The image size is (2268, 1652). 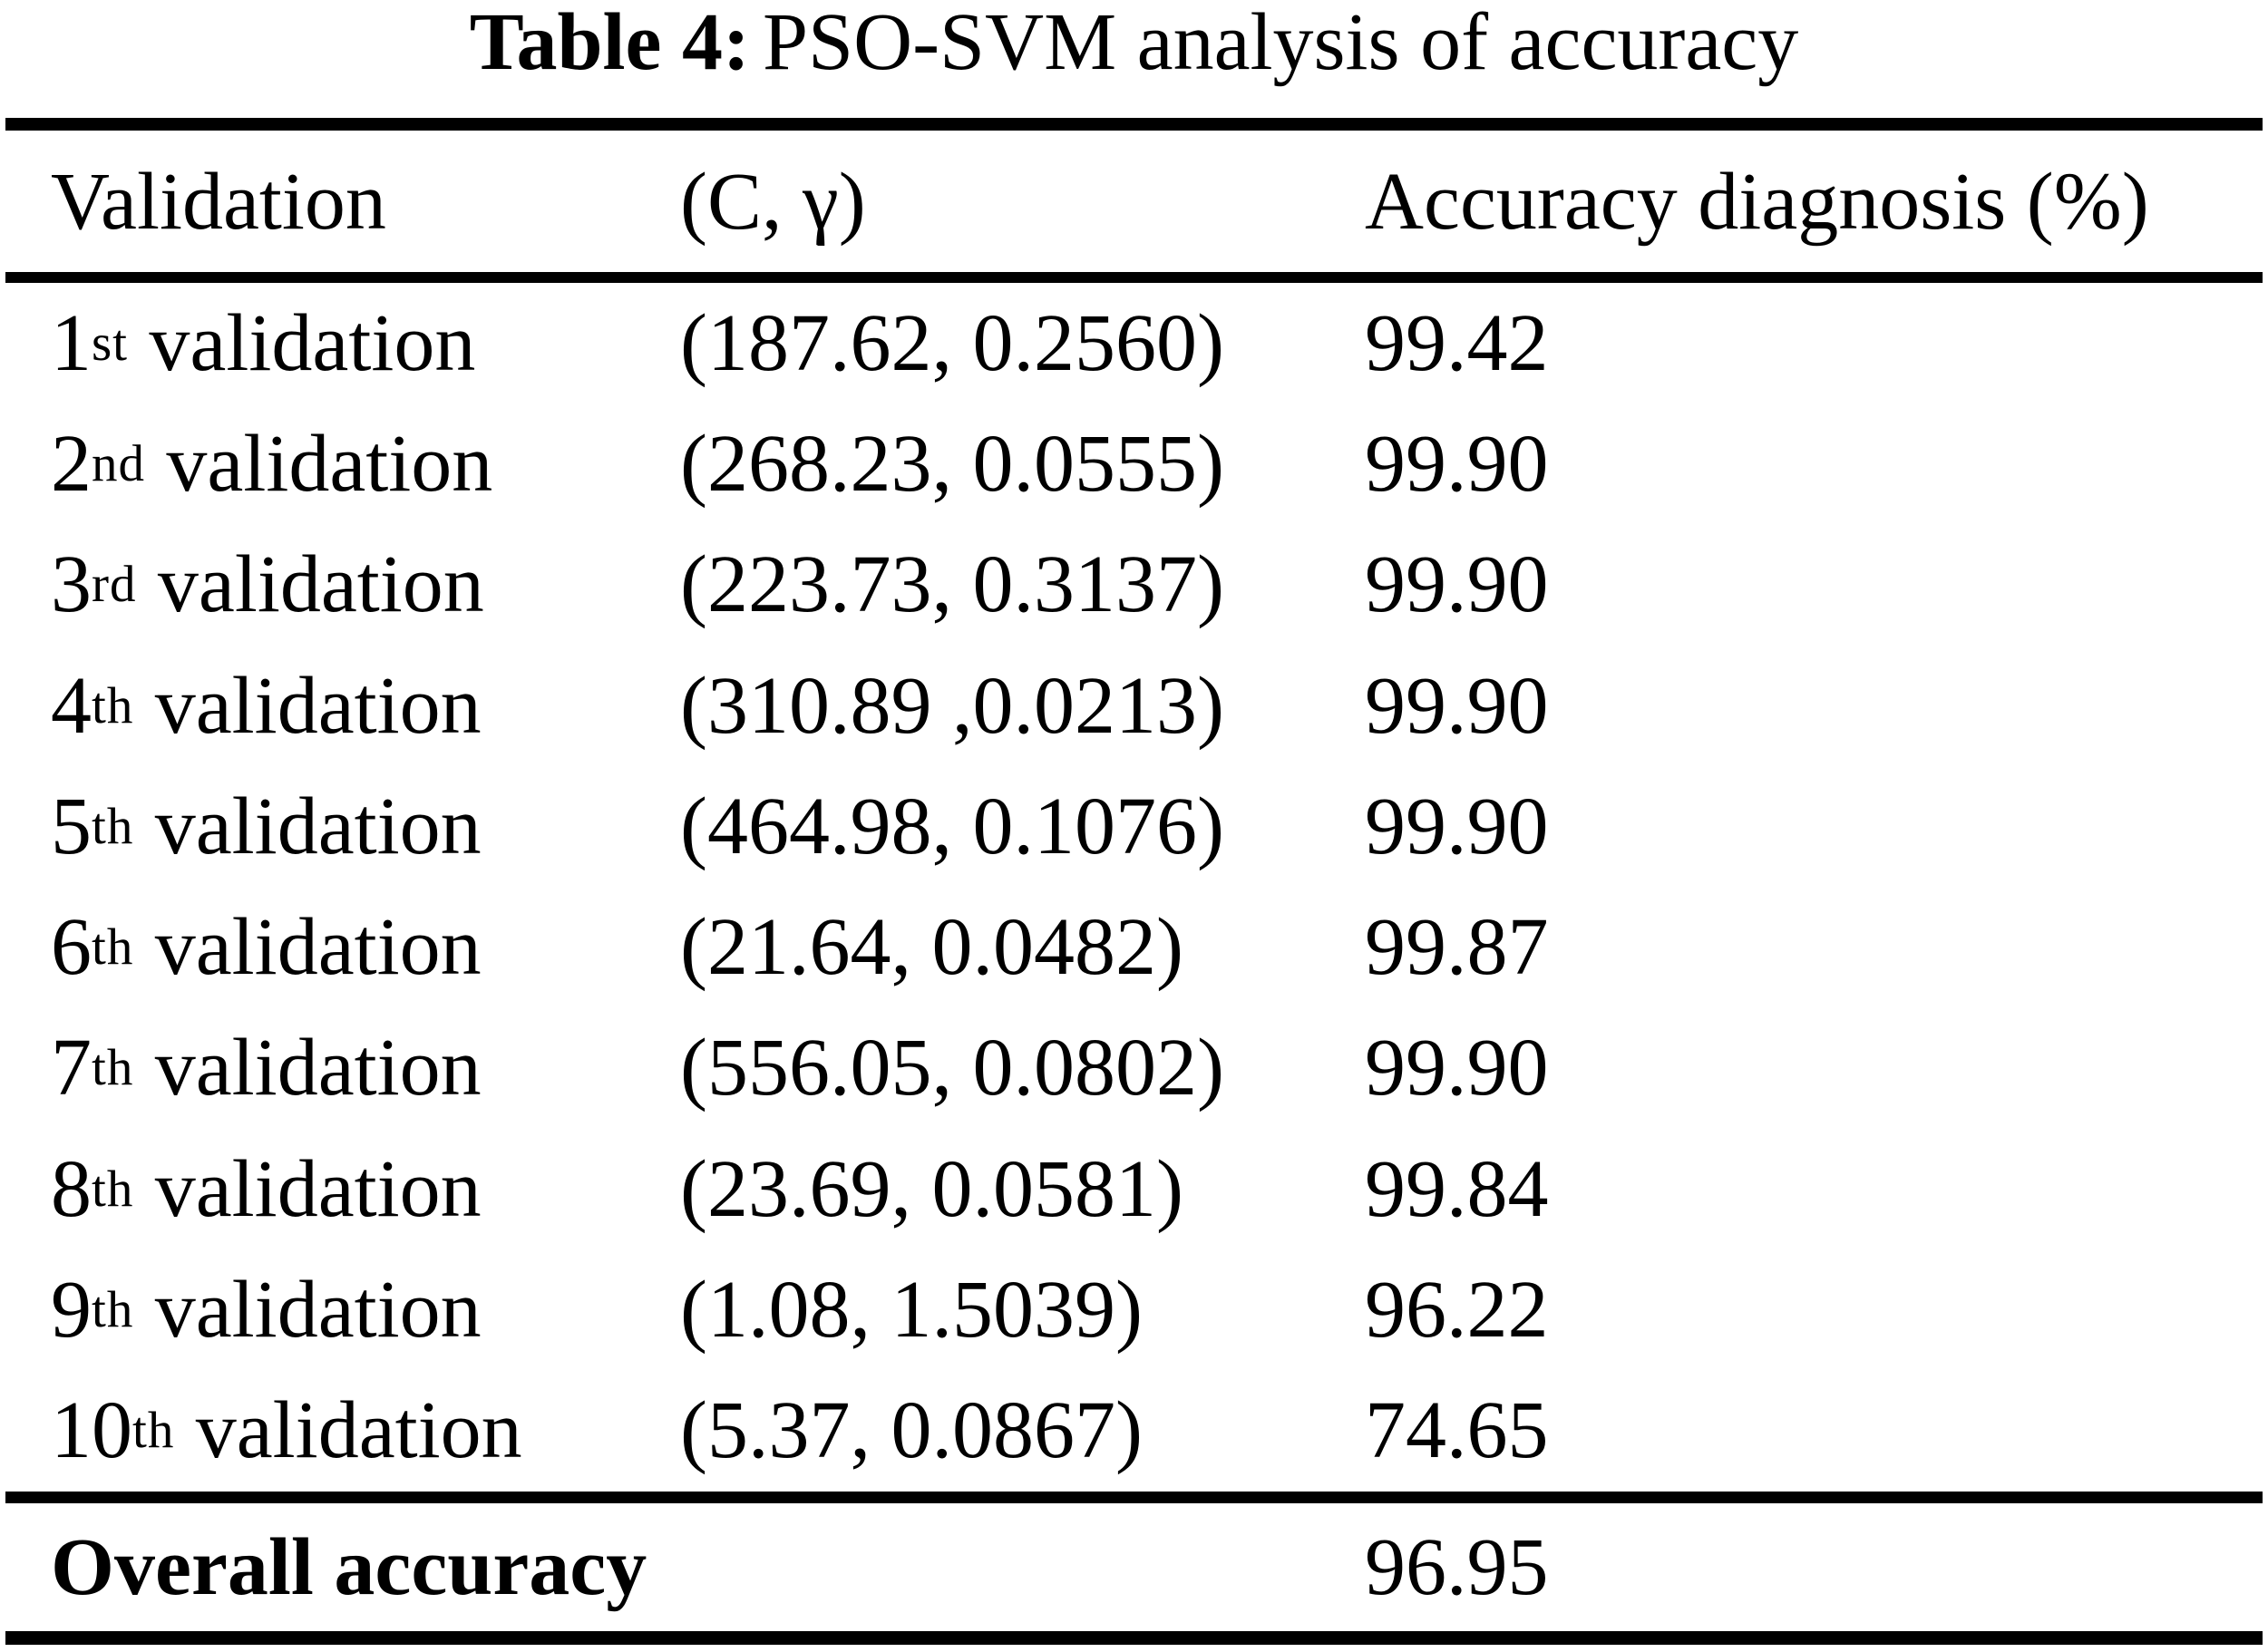 What do you see at coordinates (1134, 1638) in the screenshot?
I see `rule-bottom` at bounding box center [1134, 1638].